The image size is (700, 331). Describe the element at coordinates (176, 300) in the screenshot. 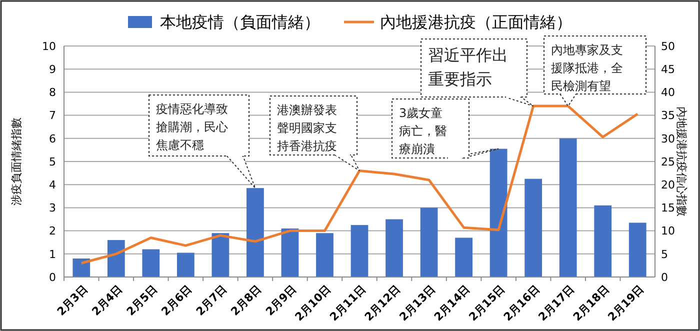

I see `x-tick-label: 2月6日` at that location.